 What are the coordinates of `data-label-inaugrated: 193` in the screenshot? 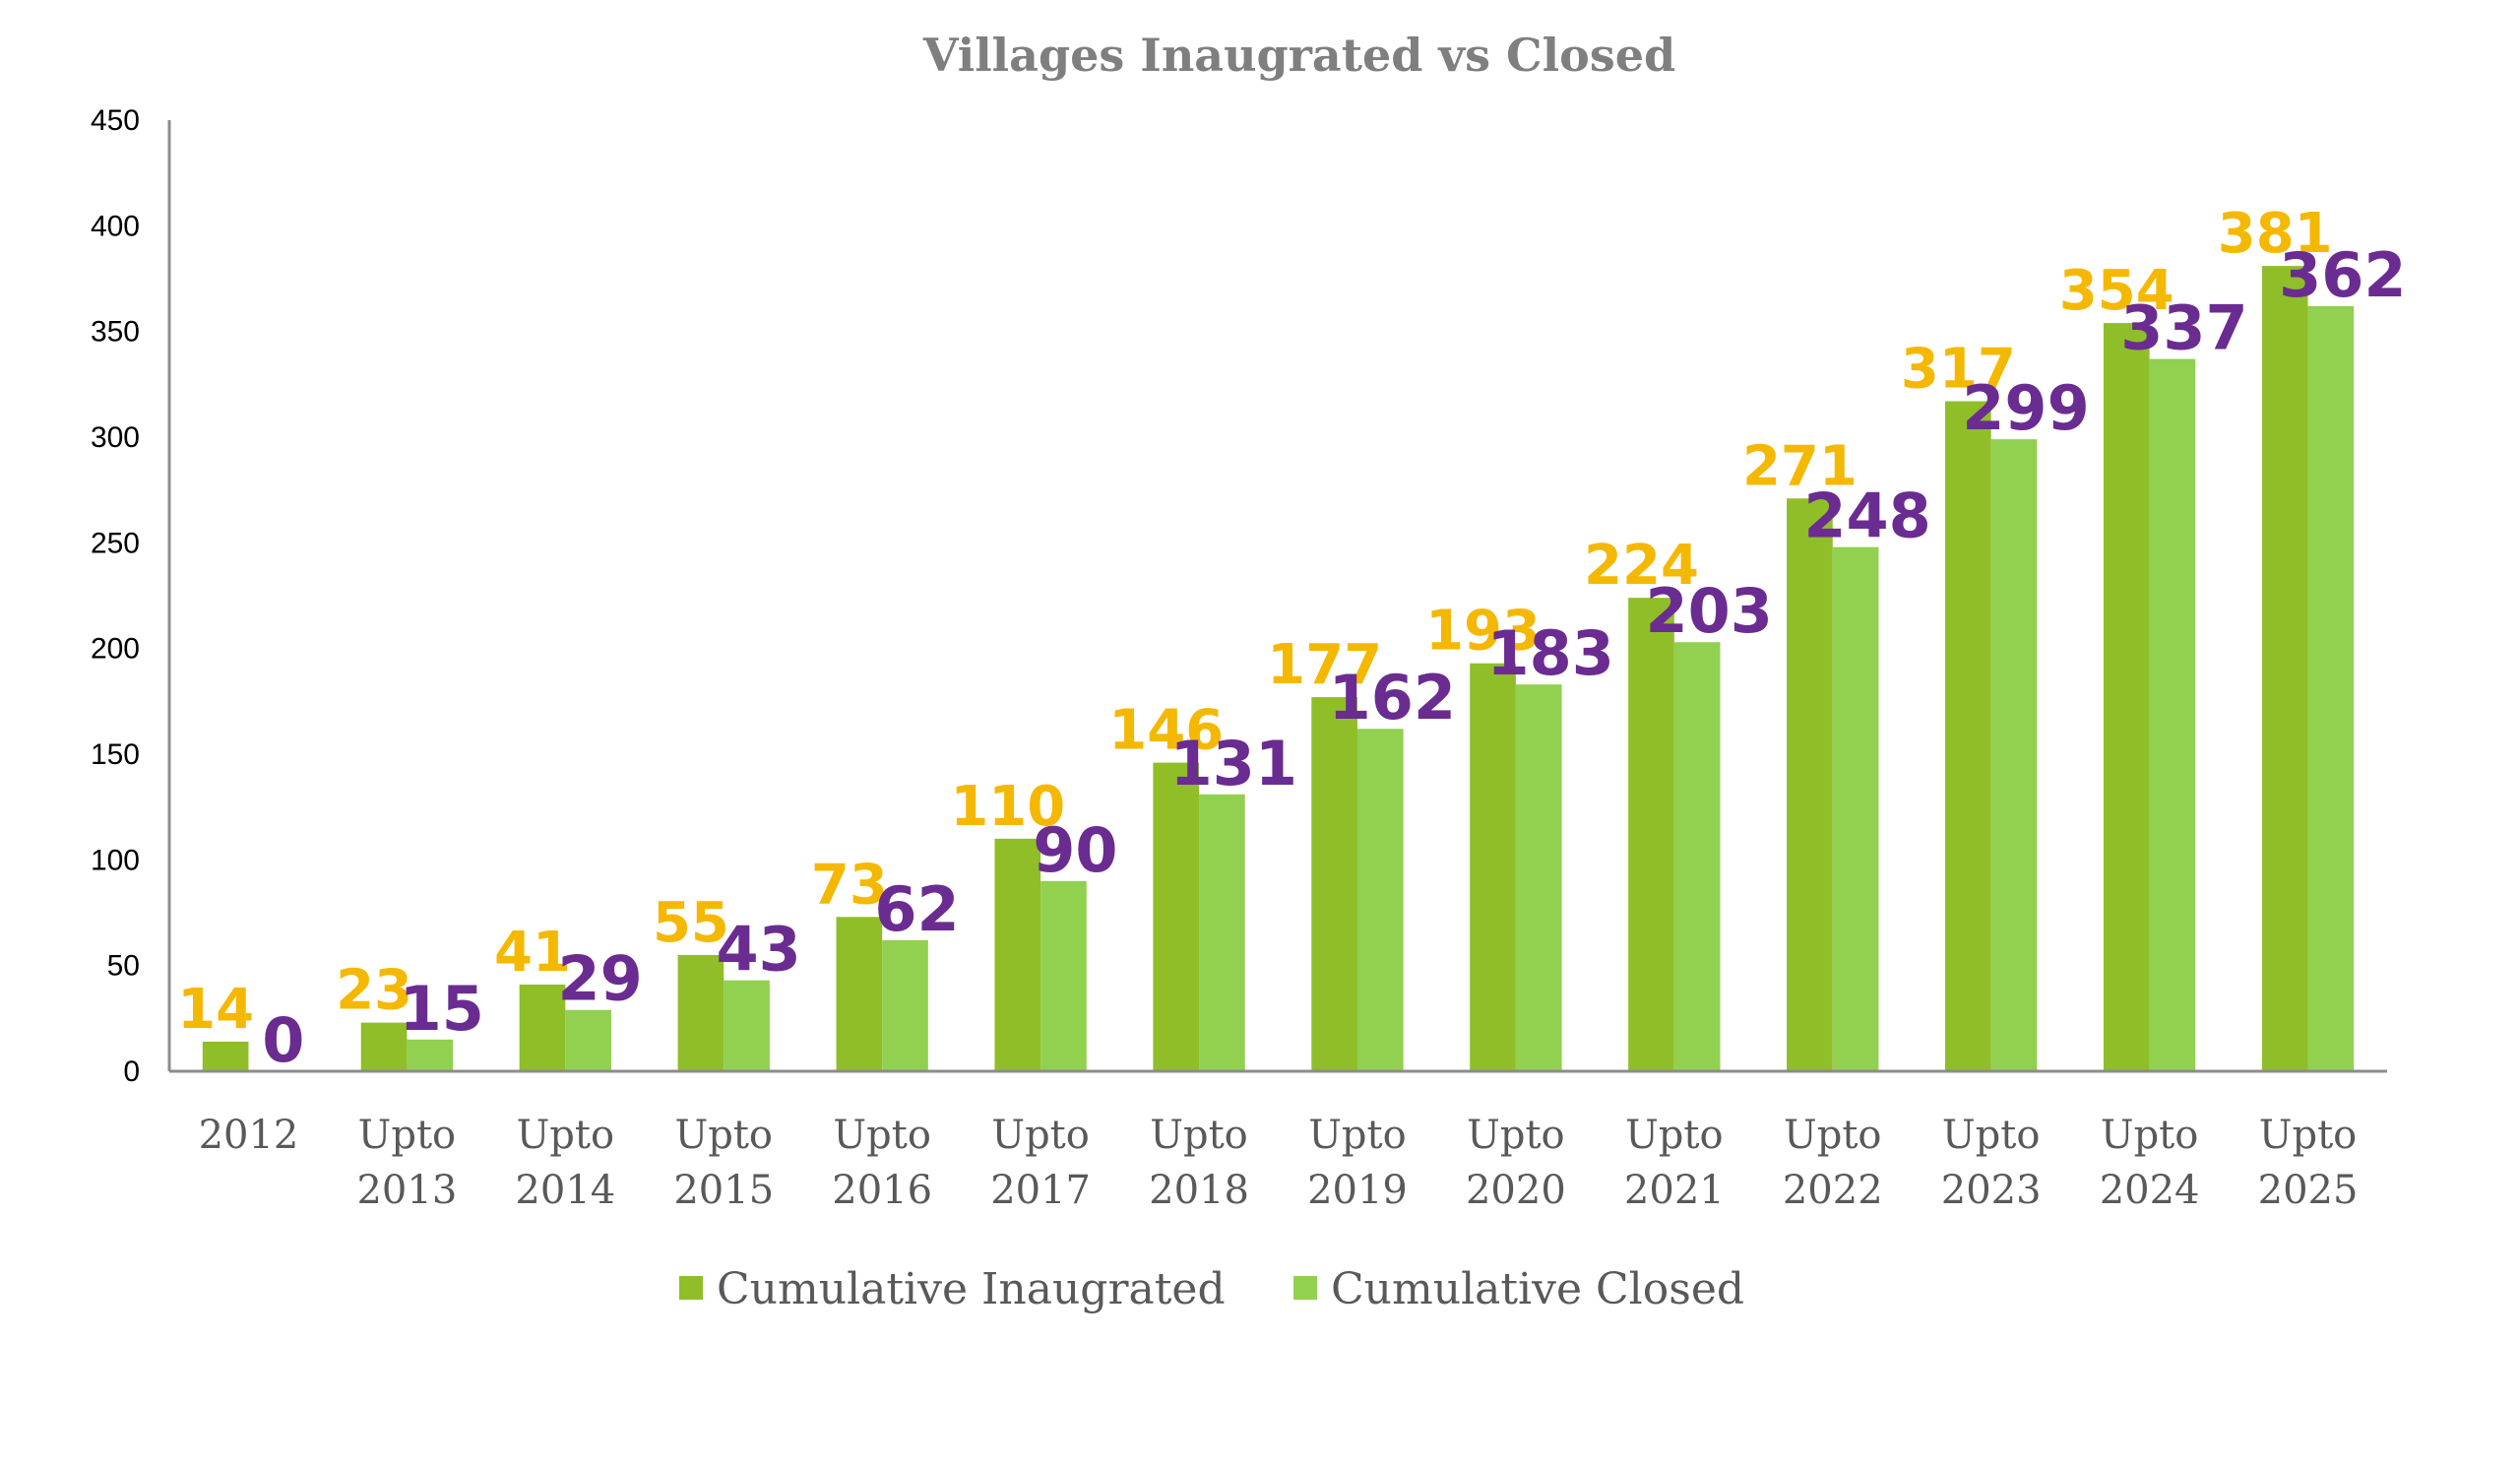 It's located at (1483, 632).